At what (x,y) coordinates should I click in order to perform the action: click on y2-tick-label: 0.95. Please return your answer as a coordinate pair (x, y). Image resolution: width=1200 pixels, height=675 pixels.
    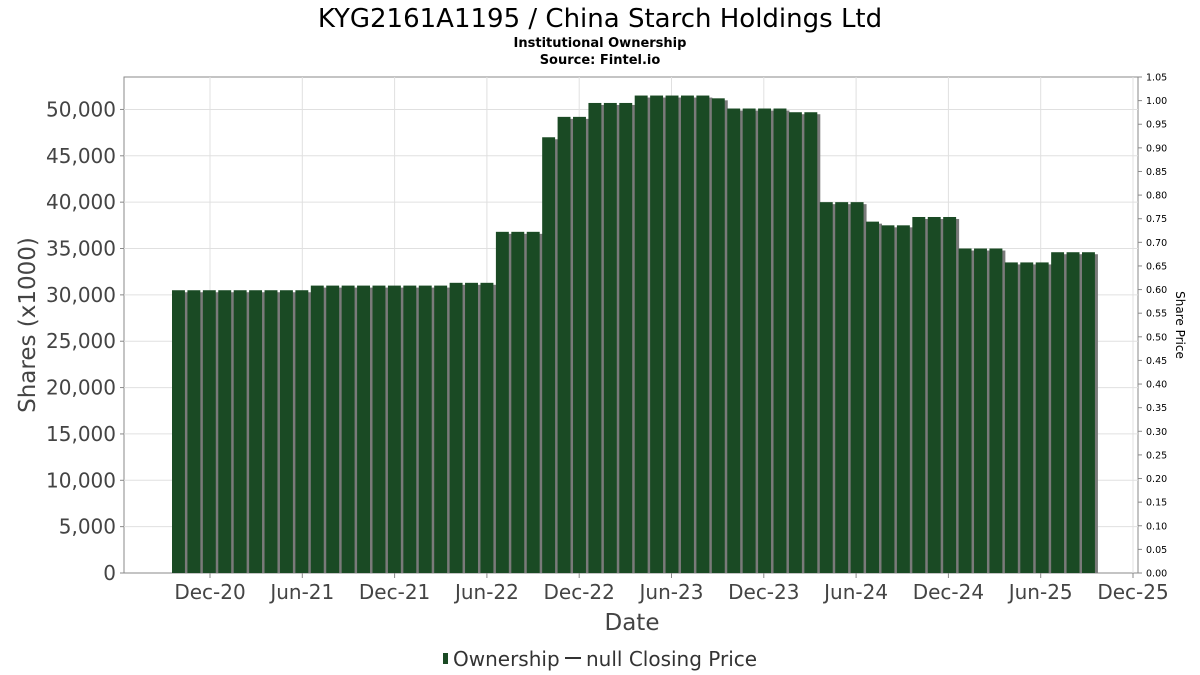
    Looking at the image, I should click on (1156, 125).